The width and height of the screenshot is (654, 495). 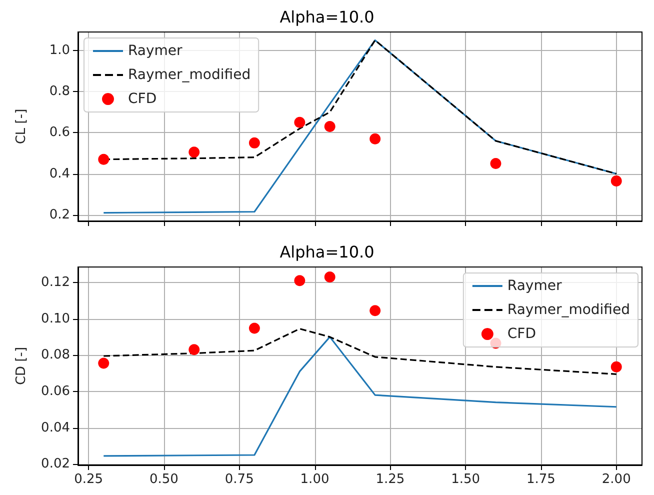 I want to click on x-tick-label: 1.75, so click(x=541, y=479).